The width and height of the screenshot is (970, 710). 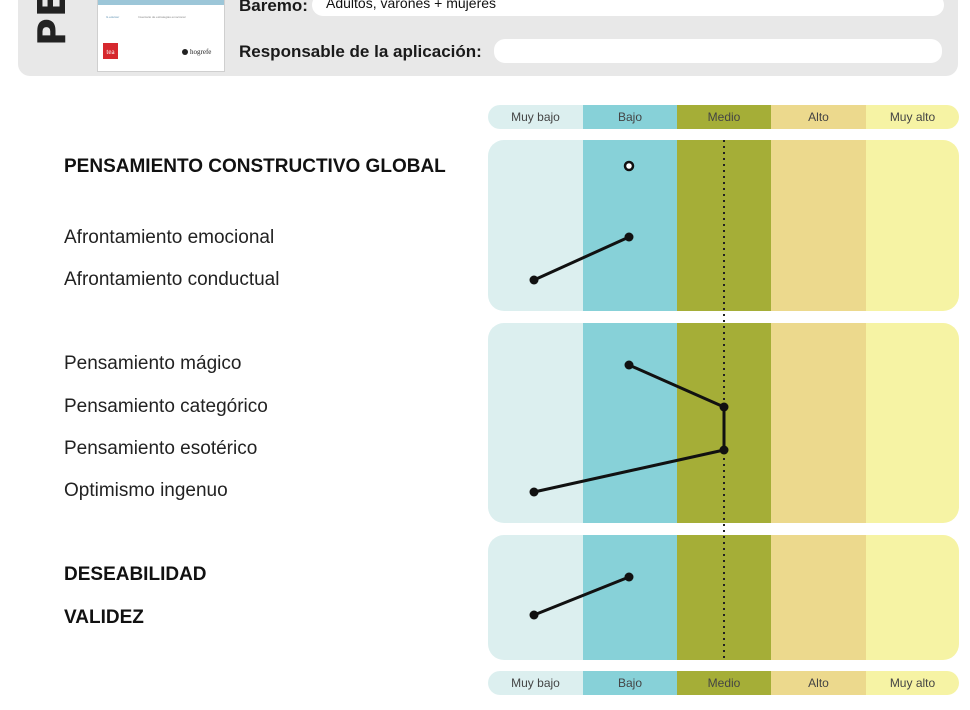 I want to click on label-afrontamiento-emocional: Afrontamiento emocional, so click(x=169, y=237).